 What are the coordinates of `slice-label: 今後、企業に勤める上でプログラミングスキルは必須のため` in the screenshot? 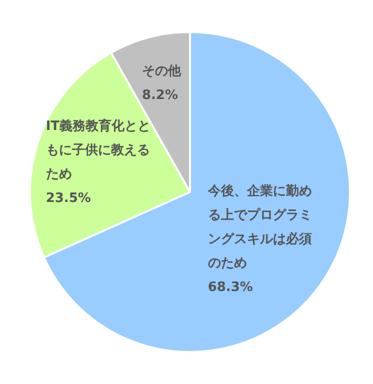 It's located at (260, 227).